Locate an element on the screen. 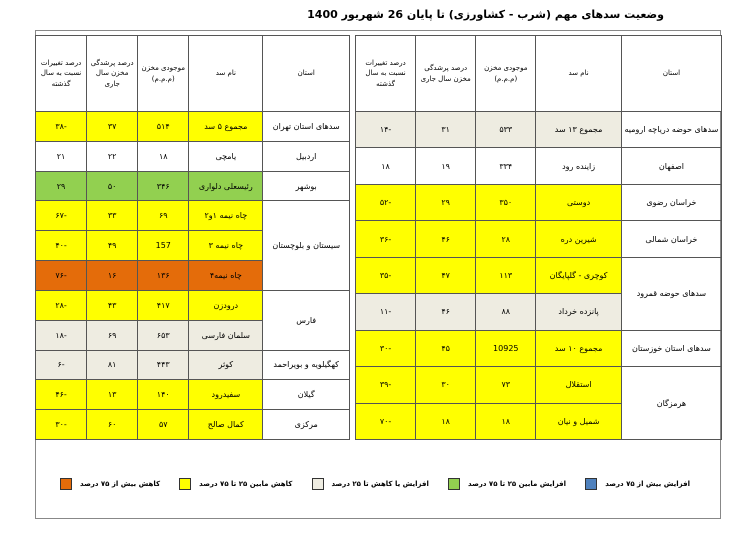  data-row: چاه نیمه ۳ 157 ۴۹ -۴۰ is located at coordinates (192, 246).